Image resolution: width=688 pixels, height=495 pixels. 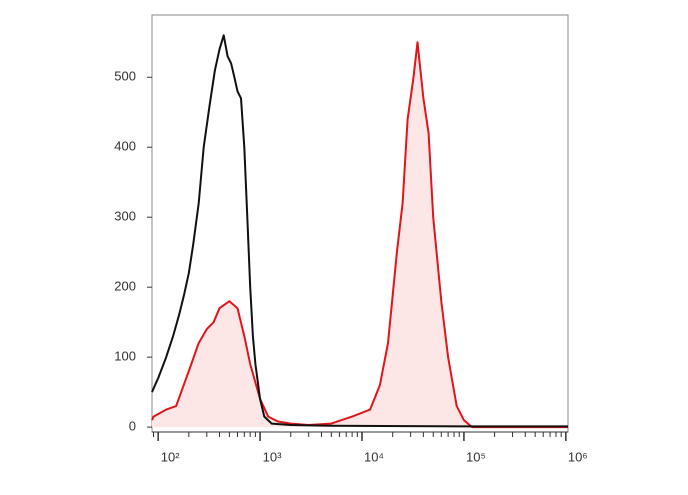 I want to click on y-tick-label: 100, so click(x=125, y=356).